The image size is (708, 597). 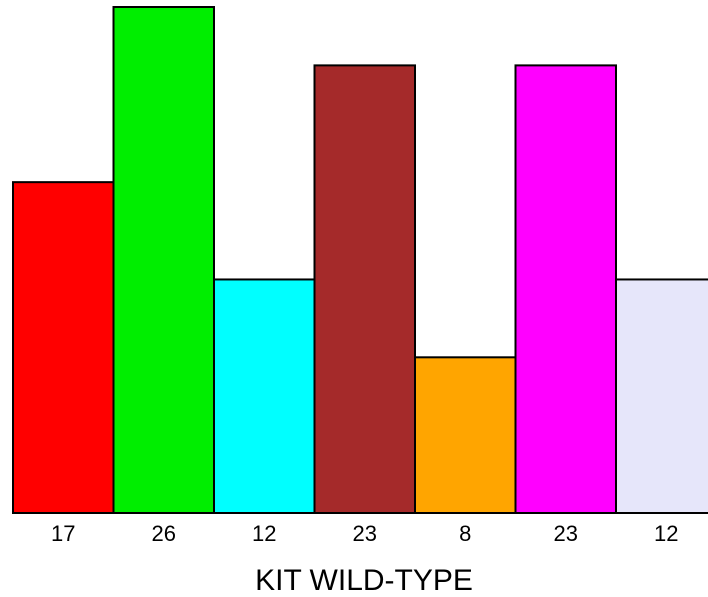 What do you see at coordinates (666, 533) in the screenshot?
I see `x-tick-label-7: 12` at bounding box center [666, 533].